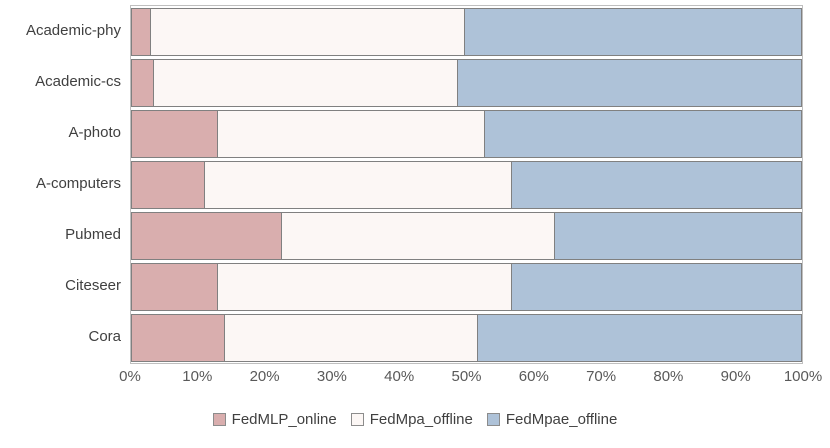  Describe the element at coordinates (561, 419) in the screenshot. I see `legend-label: FedMpae_offline` at that location.